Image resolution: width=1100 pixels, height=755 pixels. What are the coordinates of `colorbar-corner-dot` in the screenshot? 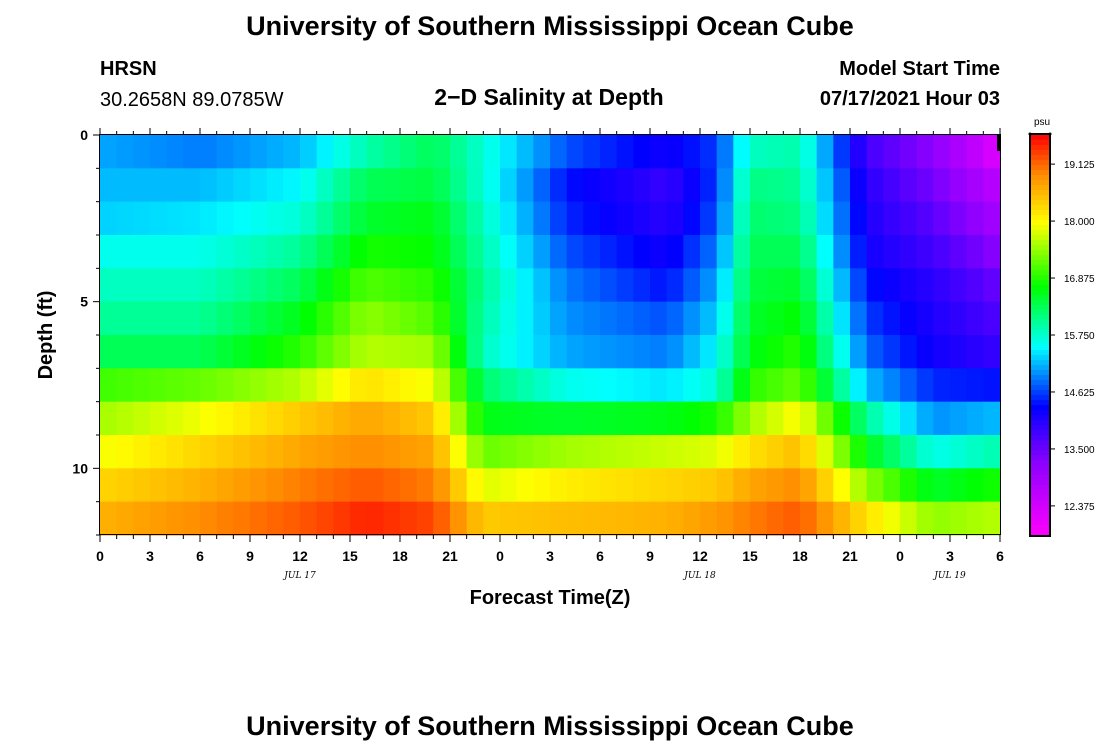 It's located at (1050, 134).